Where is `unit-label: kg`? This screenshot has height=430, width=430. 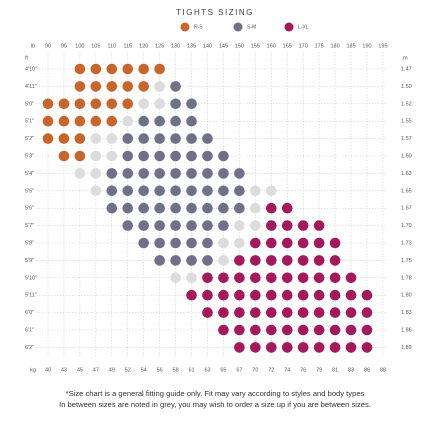 unit-label: kg is located at coordinates (33, 370).